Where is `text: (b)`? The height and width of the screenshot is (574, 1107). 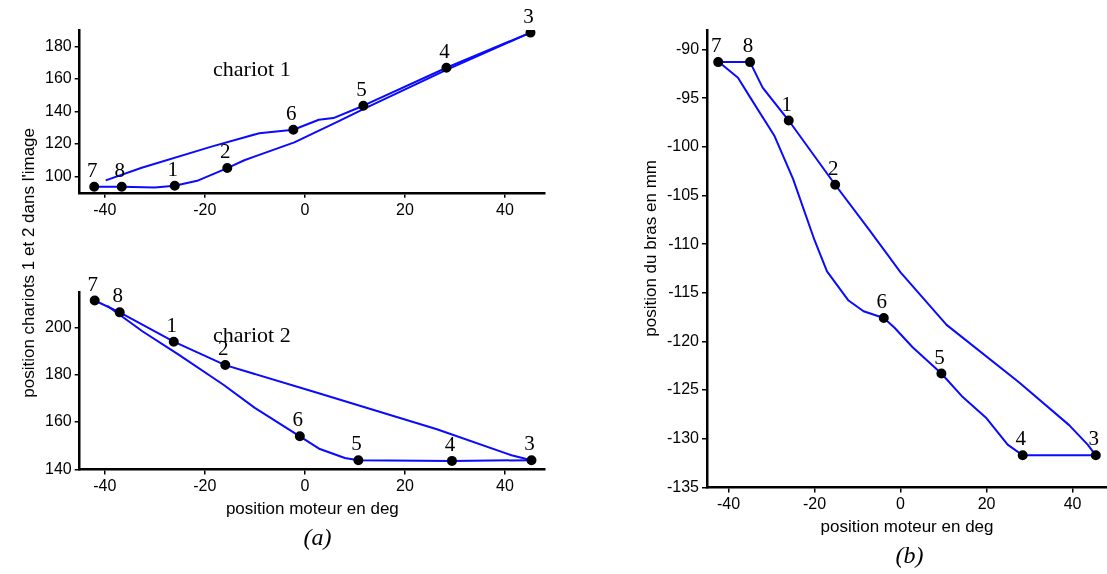
text: (b) is located at coordinates (909, 555).